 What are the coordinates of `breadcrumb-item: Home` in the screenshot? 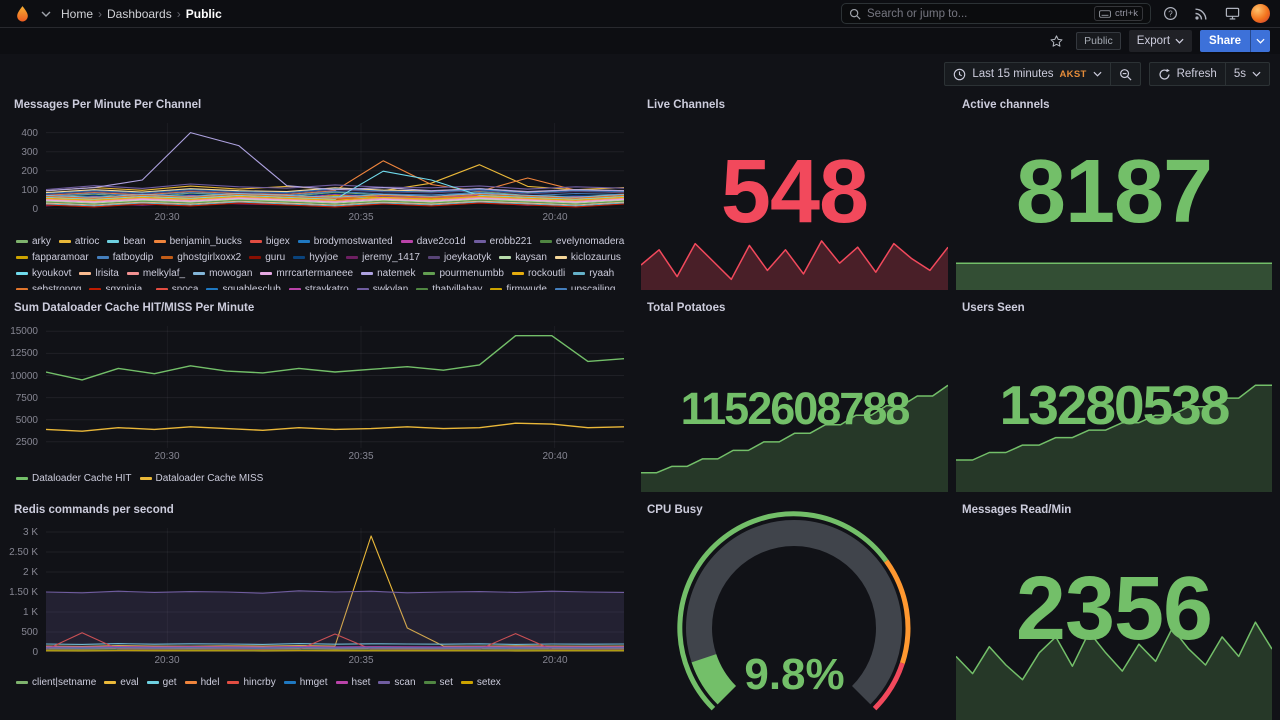 It's located at (77, 13).